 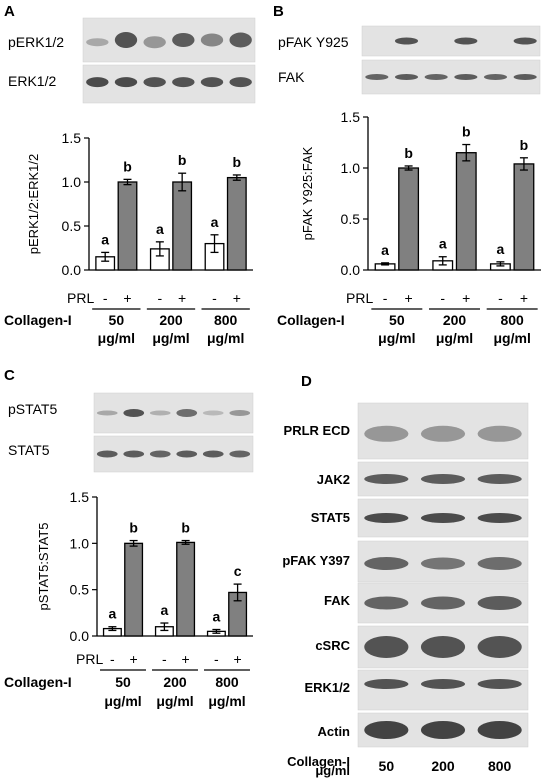 I want to click on panel-letter: D, so click(x=306, y=381).